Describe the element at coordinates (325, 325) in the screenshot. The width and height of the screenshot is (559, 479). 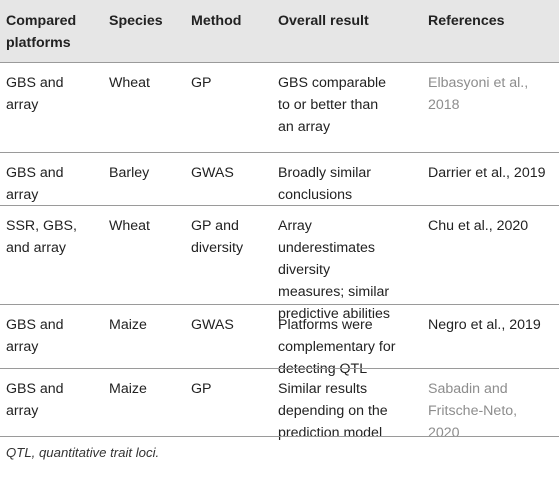
I see `cell-overall-result-line: Platforms were` at that location.